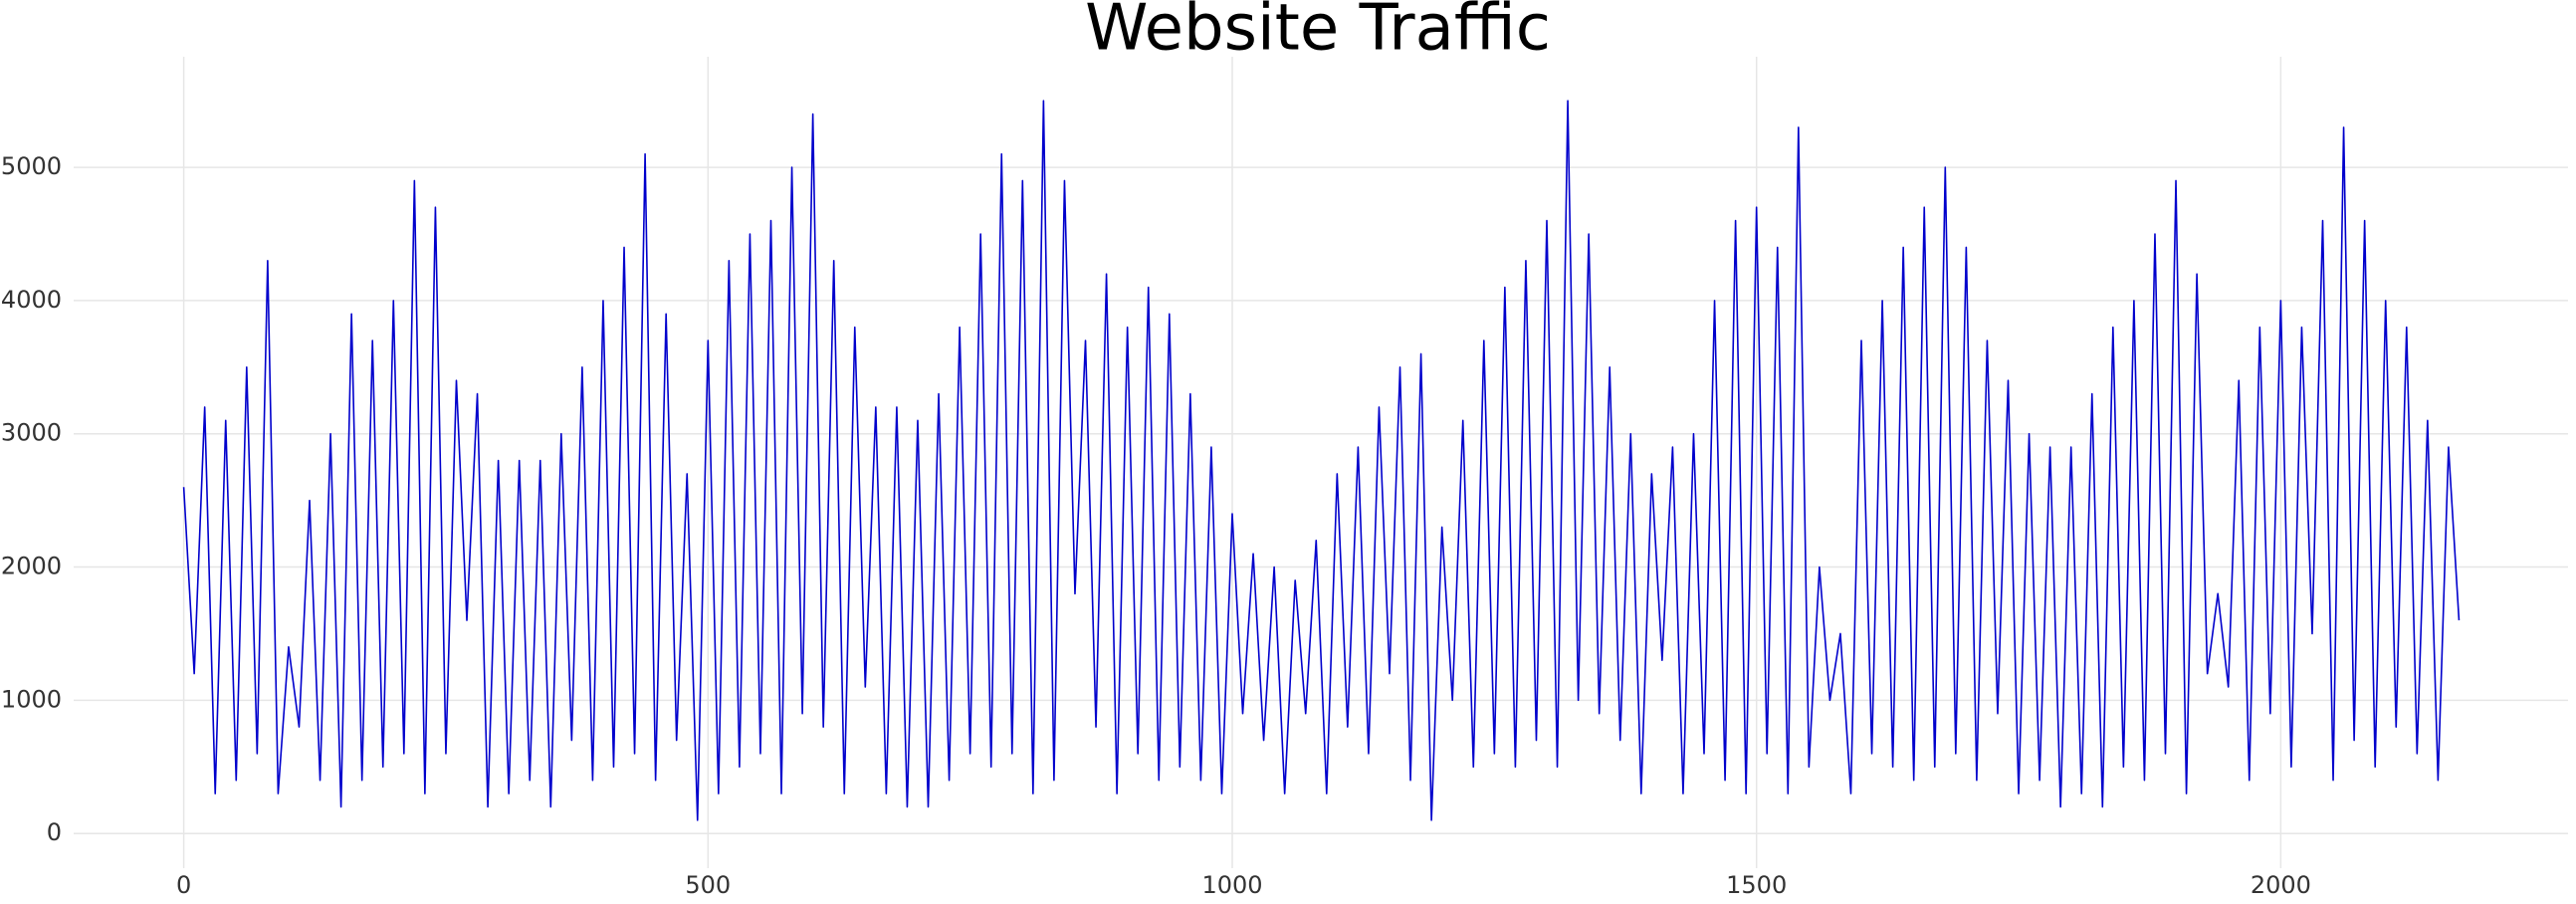  Describe the element at coordinates (2281, 885) in the screenshot. I see `x-tick-label: 2000` at that location.